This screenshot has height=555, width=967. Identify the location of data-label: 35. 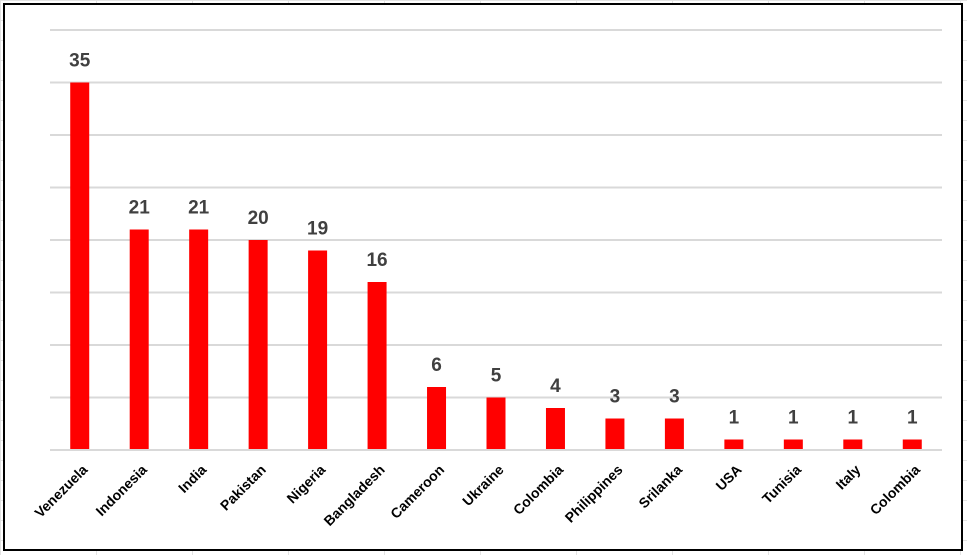
(80, 61).